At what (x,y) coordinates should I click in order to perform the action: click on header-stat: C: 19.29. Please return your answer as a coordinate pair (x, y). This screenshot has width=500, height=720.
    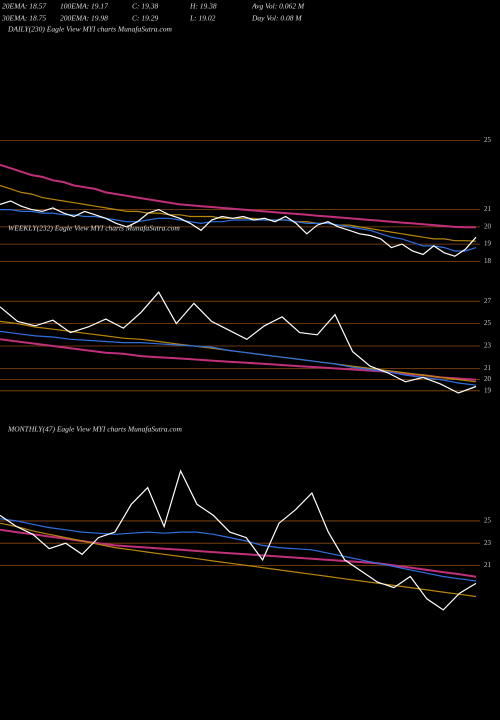
    Looking at the image, I should click on (145, 18).